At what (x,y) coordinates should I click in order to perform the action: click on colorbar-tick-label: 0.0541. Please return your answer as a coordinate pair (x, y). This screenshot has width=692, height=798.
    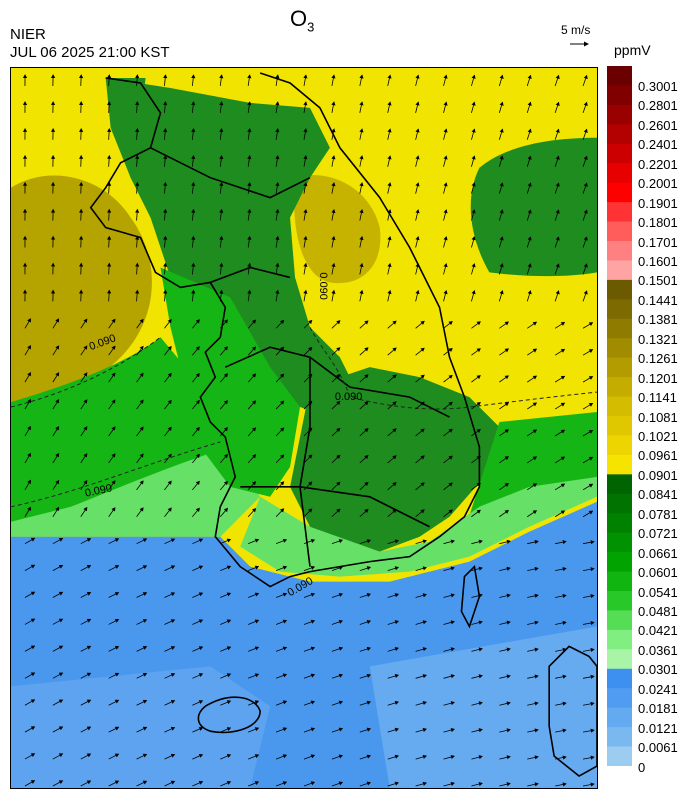
    Looking at the image, I should click on (658, 592).